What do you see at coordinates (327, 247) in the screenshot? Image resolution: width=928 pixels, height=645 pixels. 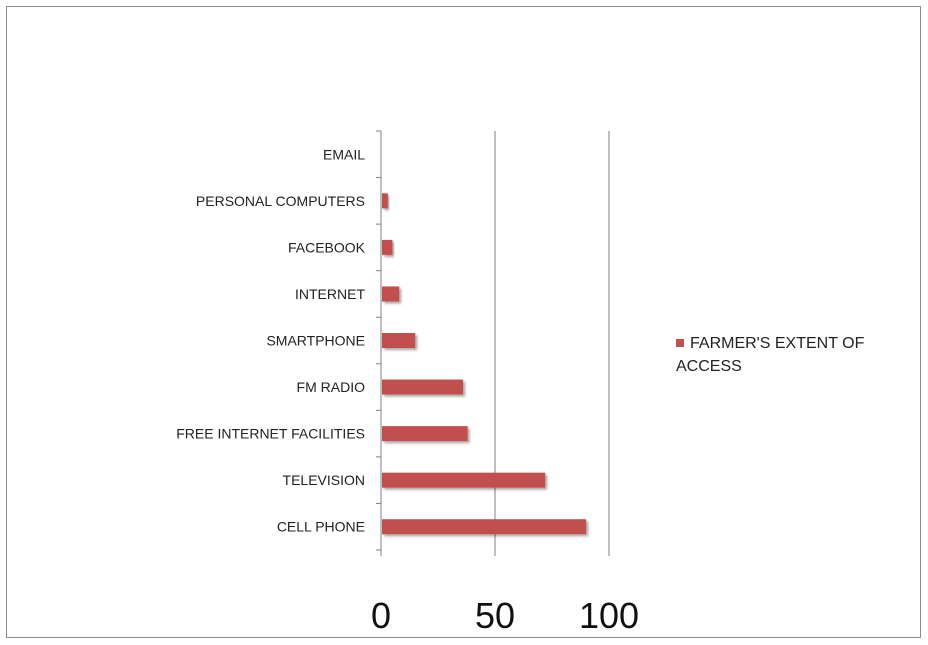 I see `category-label: FACEBOOK` at bounding box center [327, 247].